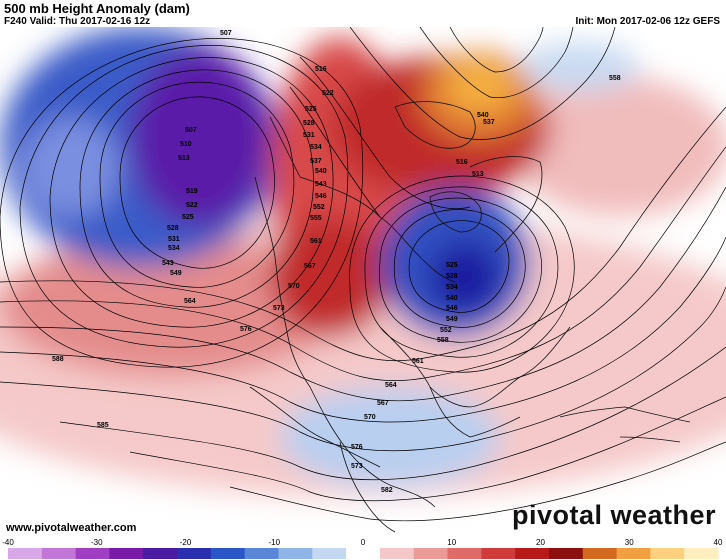 The image size is (726, 560). What do you see at coordinates (387, 490) in the screenshot?
I see `contour-label: 582` at bounding box center [387, 490].